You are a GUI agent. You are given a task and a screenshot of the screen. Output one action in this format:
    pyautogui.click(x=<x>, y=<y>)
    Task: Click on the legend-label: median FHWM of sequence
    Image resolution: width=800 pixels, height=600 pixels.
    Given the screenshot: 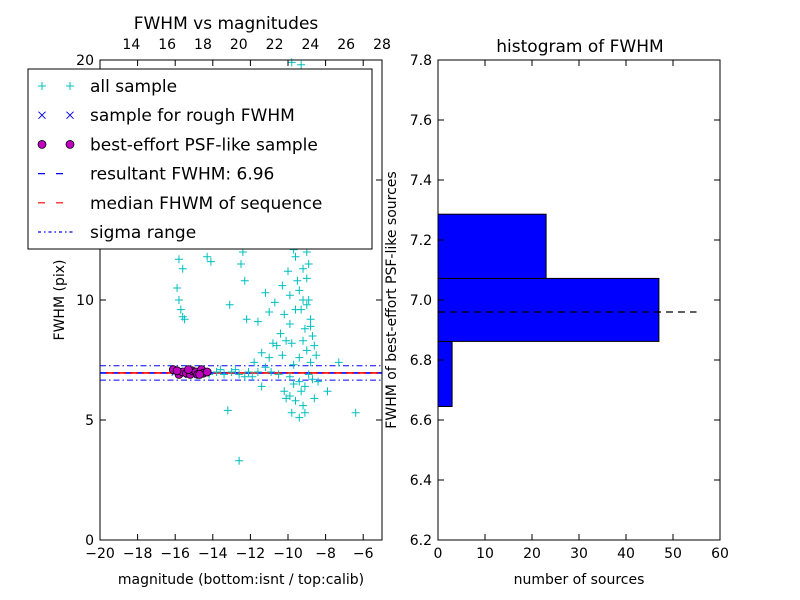 What is the action you would take?
    pyautogui.click(x=206, y=204)
    